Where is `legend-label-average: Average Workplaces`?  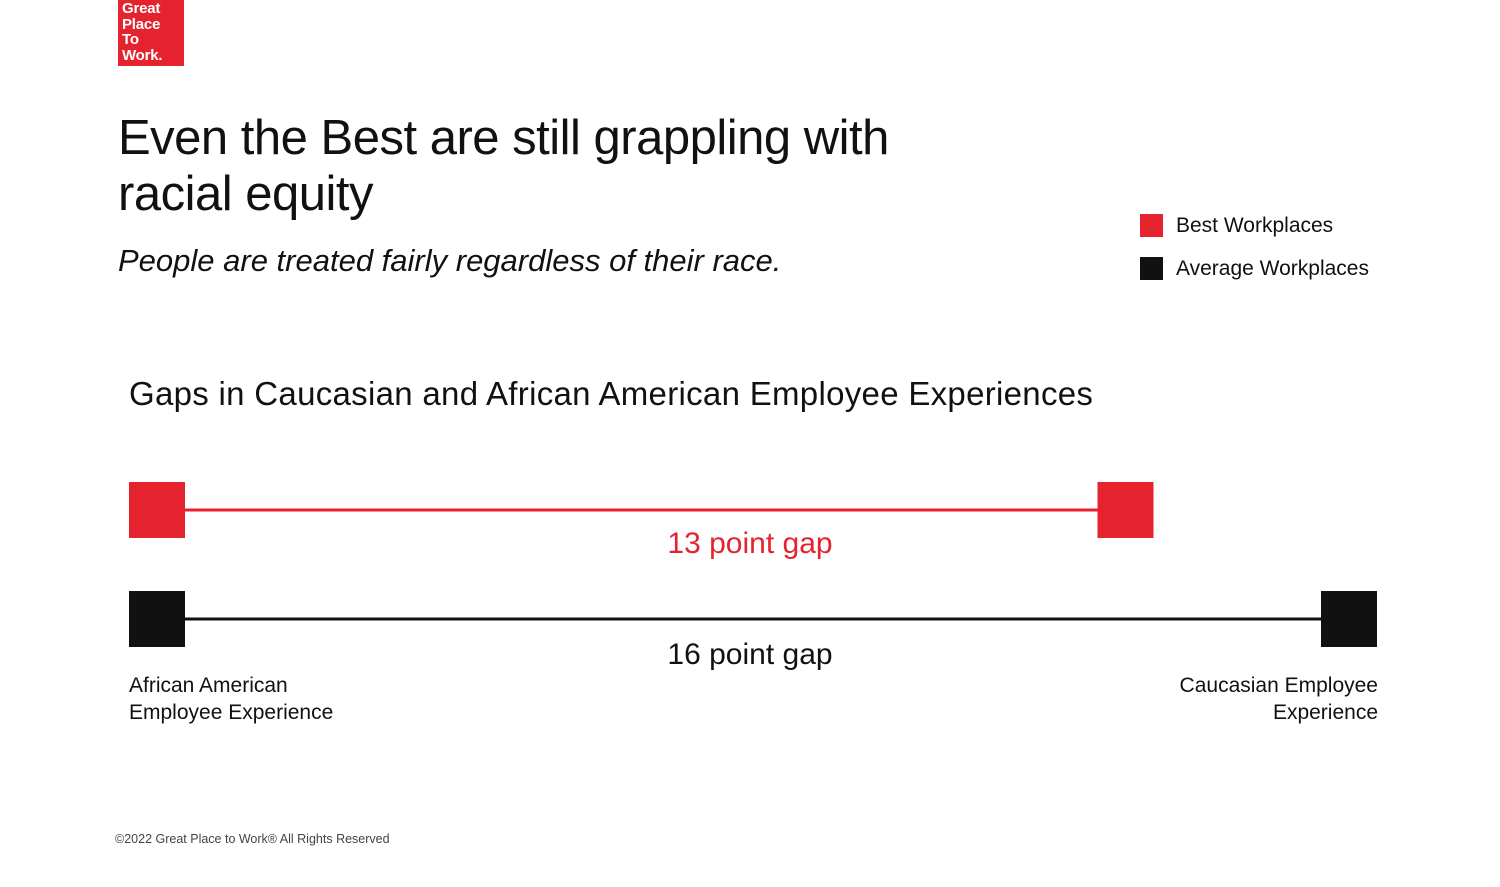 legend-label-average: Average Workplaces is located at coordinates (1272, 268).